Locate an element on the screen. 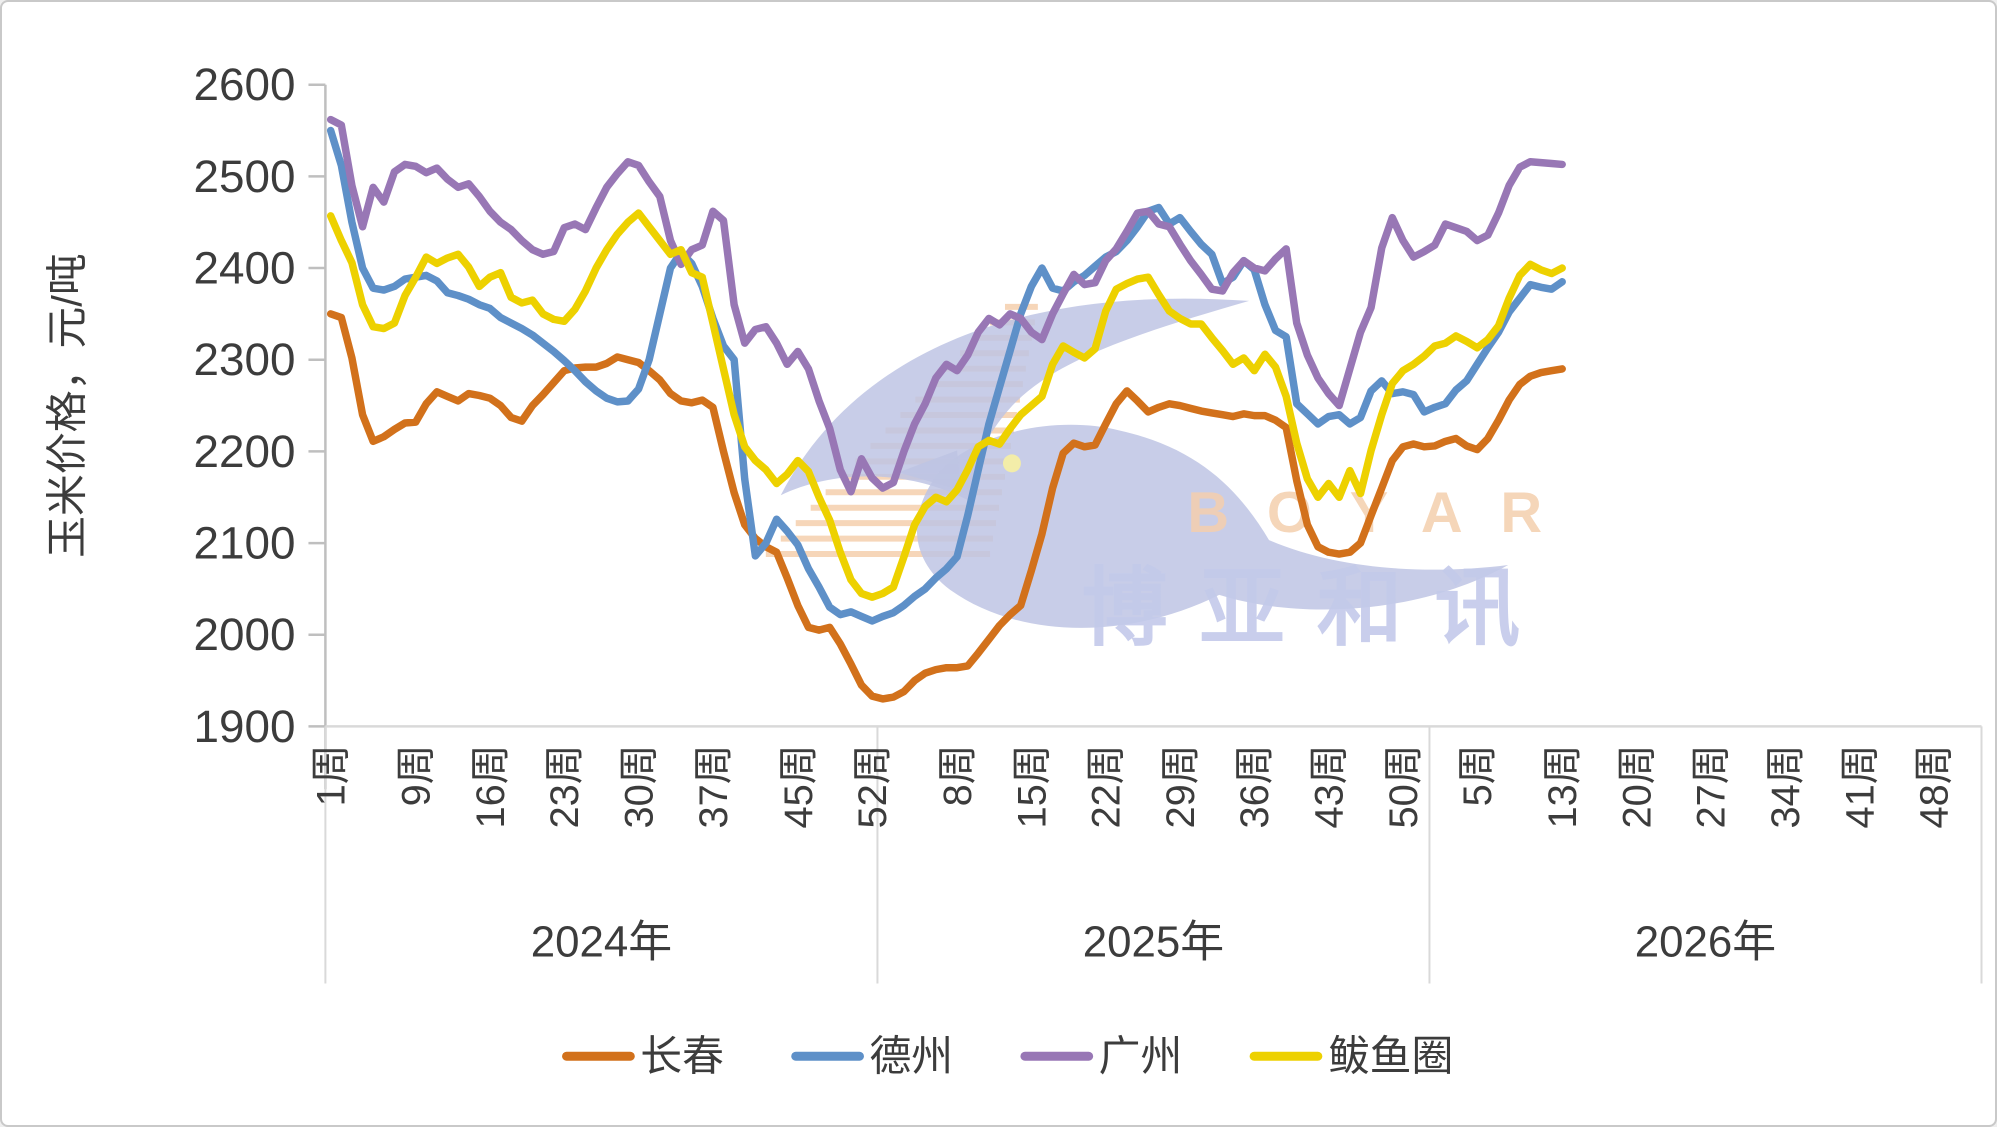  week-tick-label: 29周 is located at coordinates (1181, 786).